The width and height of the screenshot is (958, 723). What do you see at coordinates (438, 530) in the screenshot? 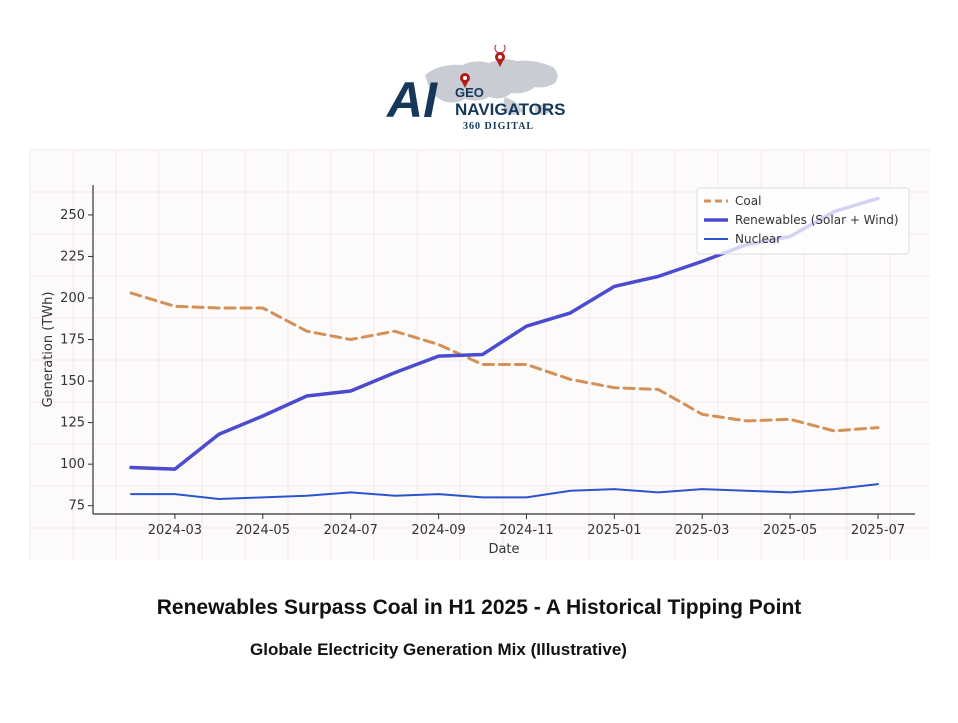
I see `x-tick-label: 2024-09` at bounding box center [438, 530].